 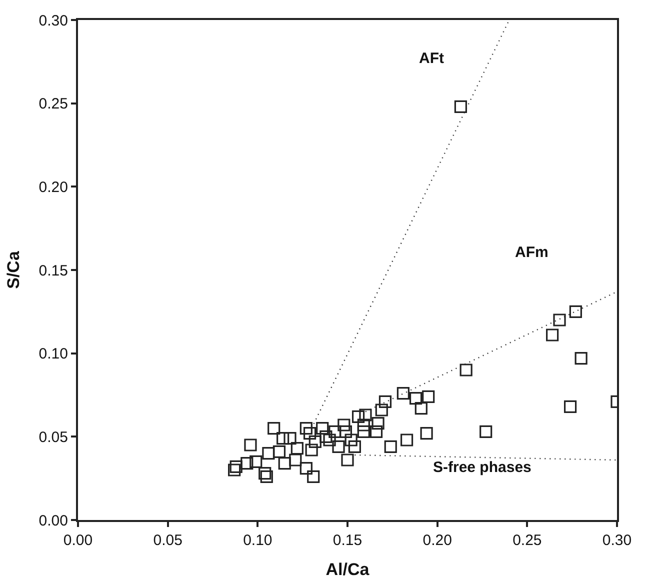 What do you see at coordinates (431, 58) in the screenshot?
I see `annotation: AFt` at bounding box center [431, 58].